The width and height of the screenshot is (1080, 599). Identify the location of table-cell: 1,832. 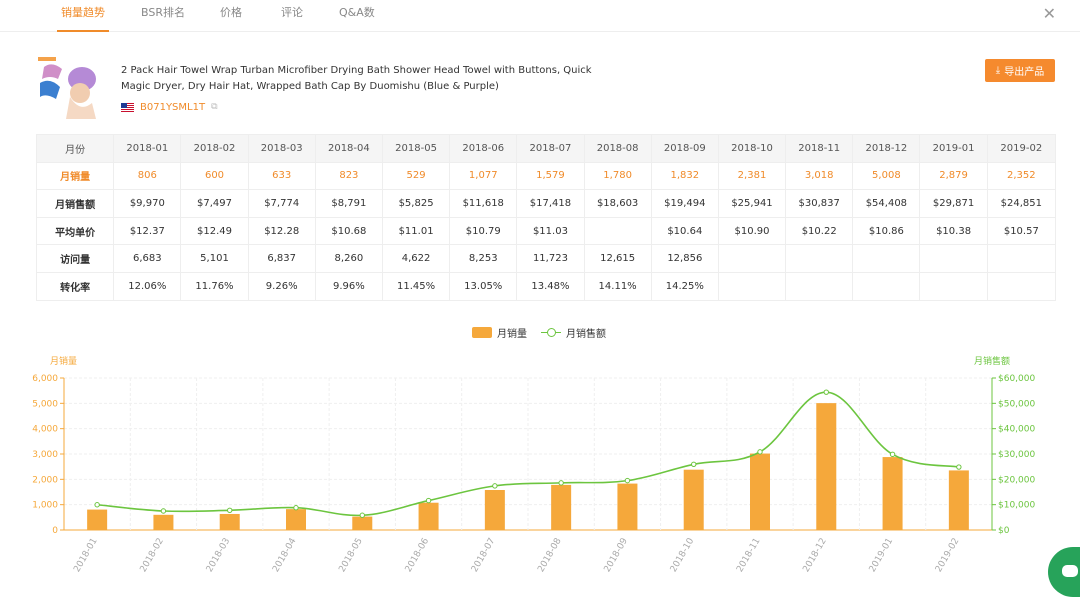
(684, 176).